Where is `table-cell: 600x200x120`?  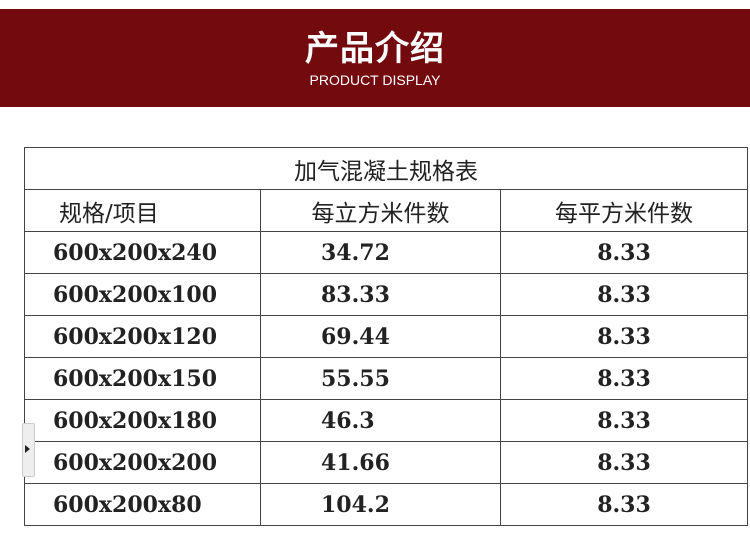
table-cell: 600x200x120 is located at coordinates (142, 336).